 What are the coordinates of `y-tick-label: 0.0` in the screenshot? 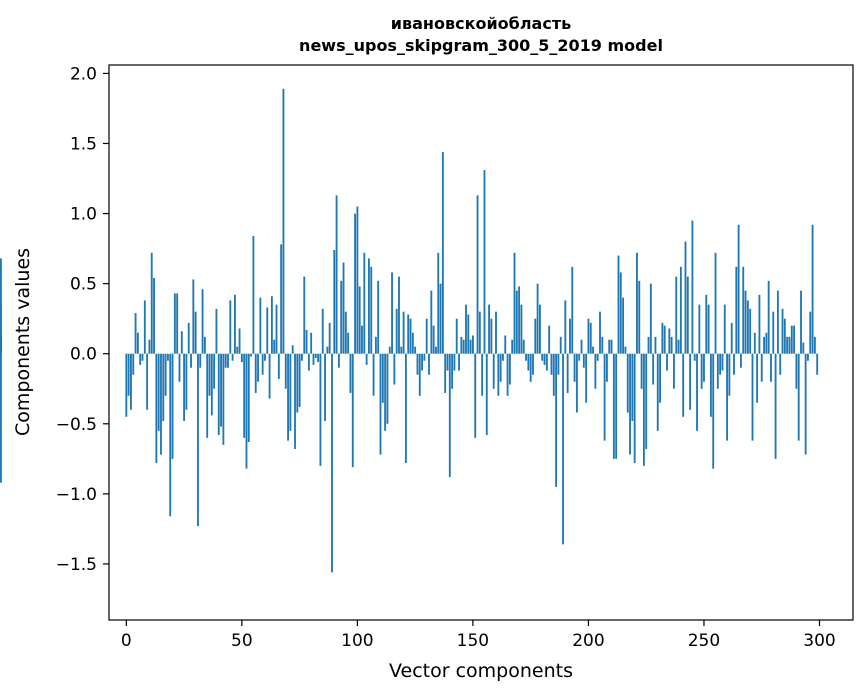 It's located at (83, 355).